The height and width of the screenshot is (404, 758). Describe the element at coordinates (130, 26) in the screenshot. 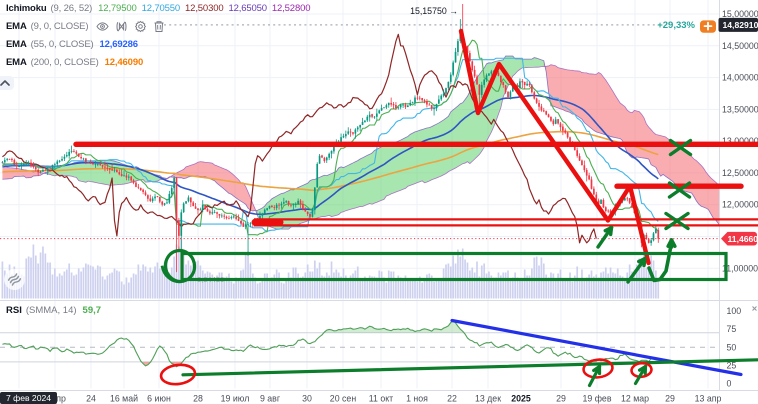

I see `legend-action-icons` at that location.